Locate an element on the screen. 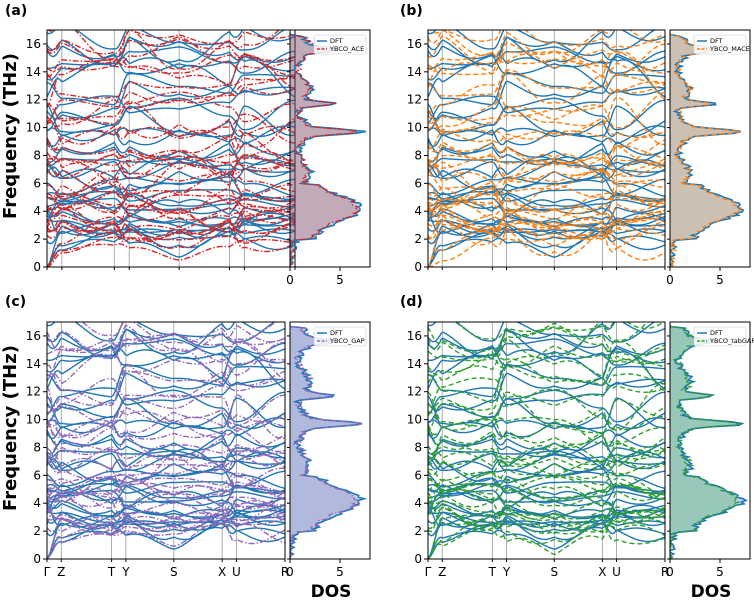  dos-labels: DOS DOS is located at coordinates (521, 592).